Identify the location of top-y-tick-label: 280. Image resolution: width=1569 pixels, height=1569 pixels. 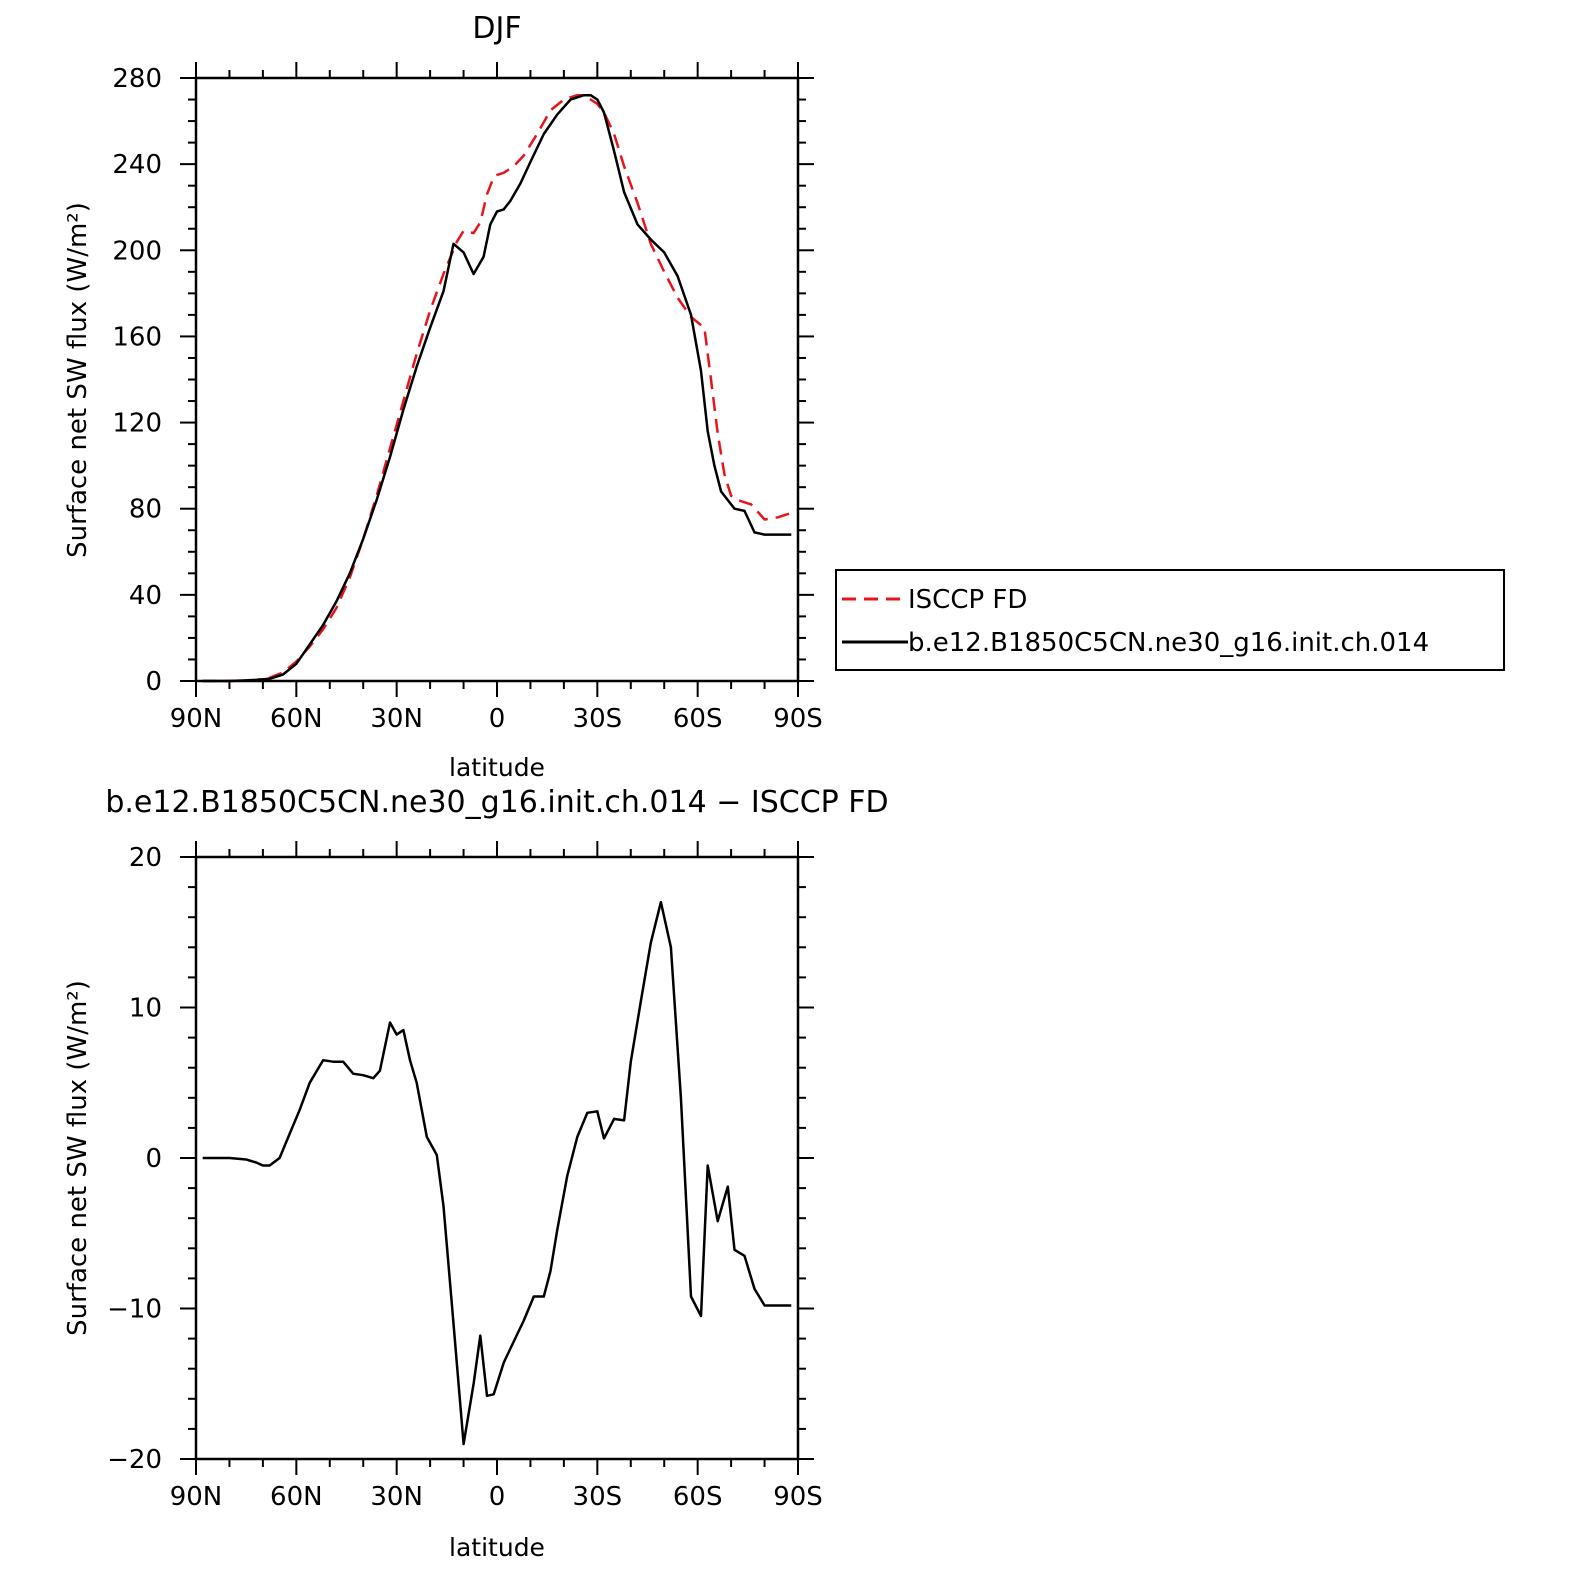
(137, 79).